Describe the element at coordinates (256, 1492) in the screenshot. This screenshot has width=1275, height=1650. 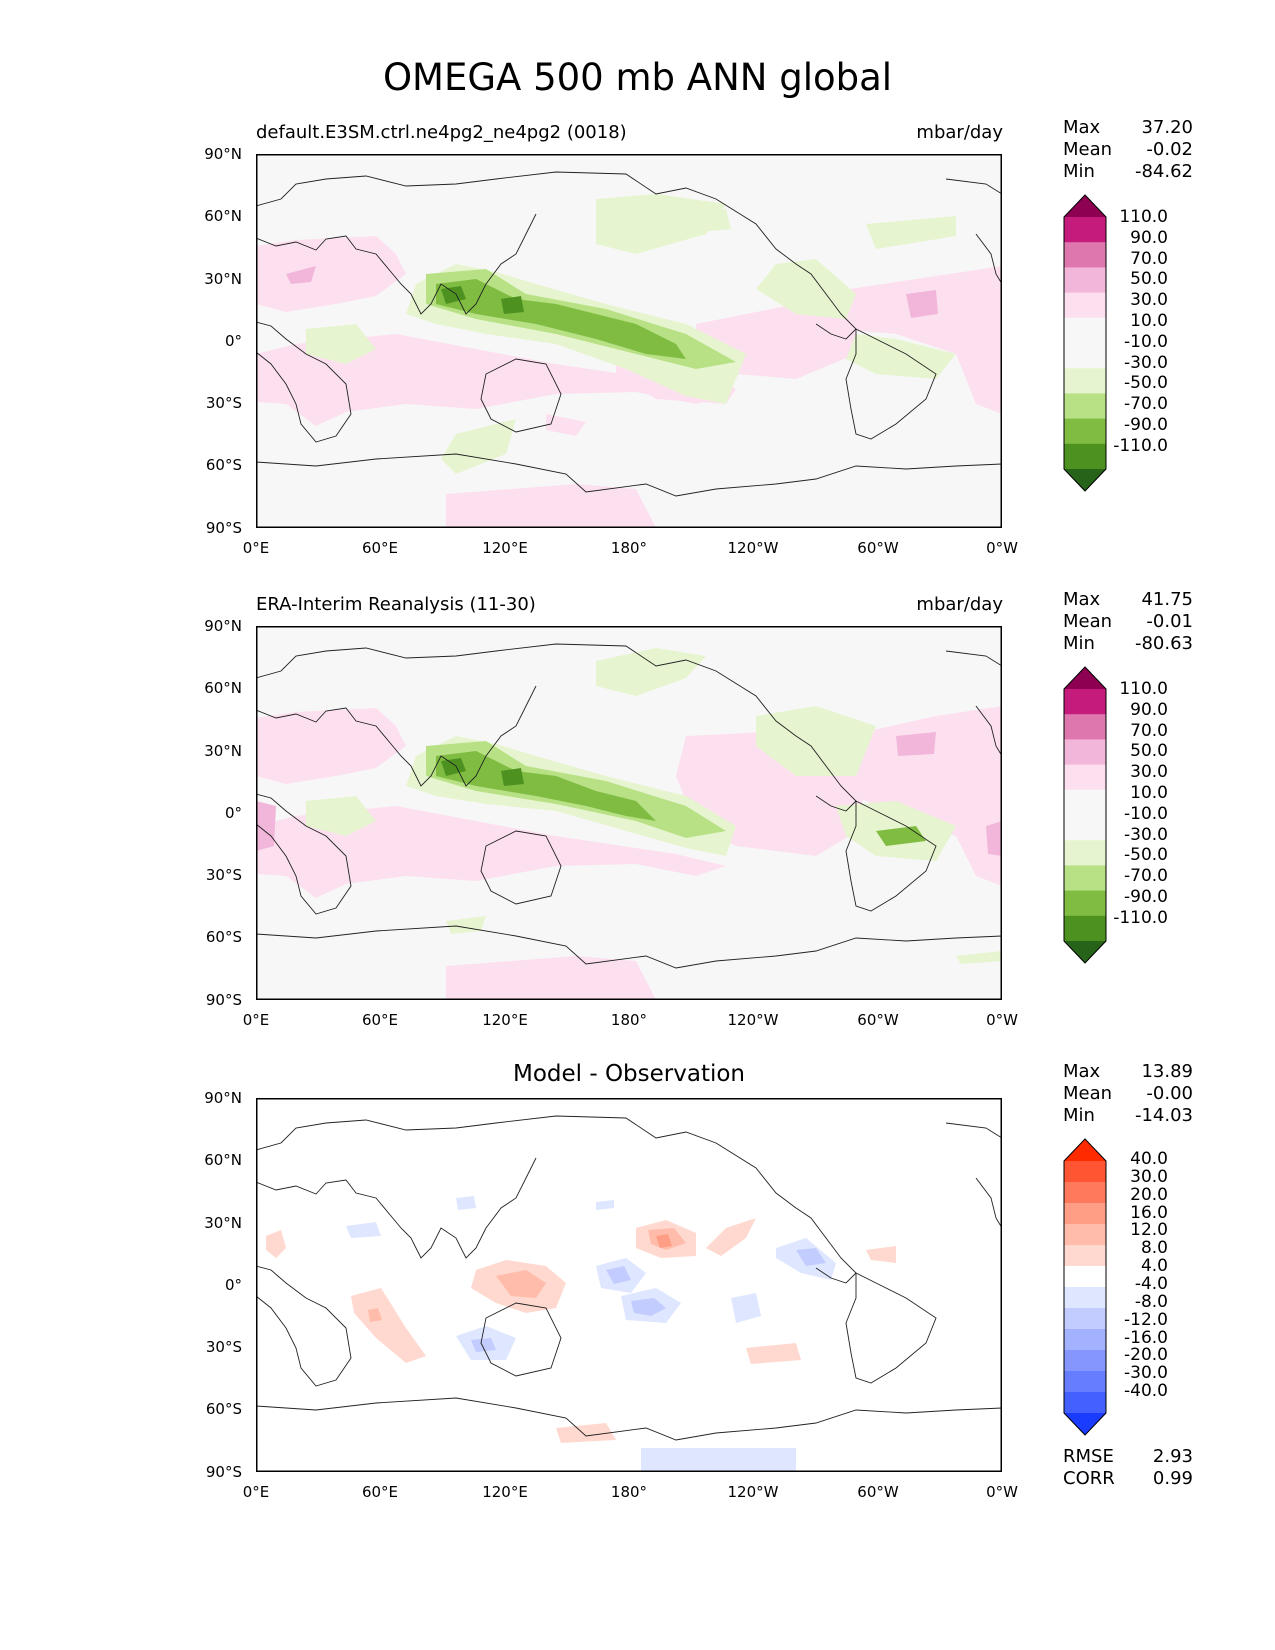
I see `p3-lon-0E: 0°E` at that location.